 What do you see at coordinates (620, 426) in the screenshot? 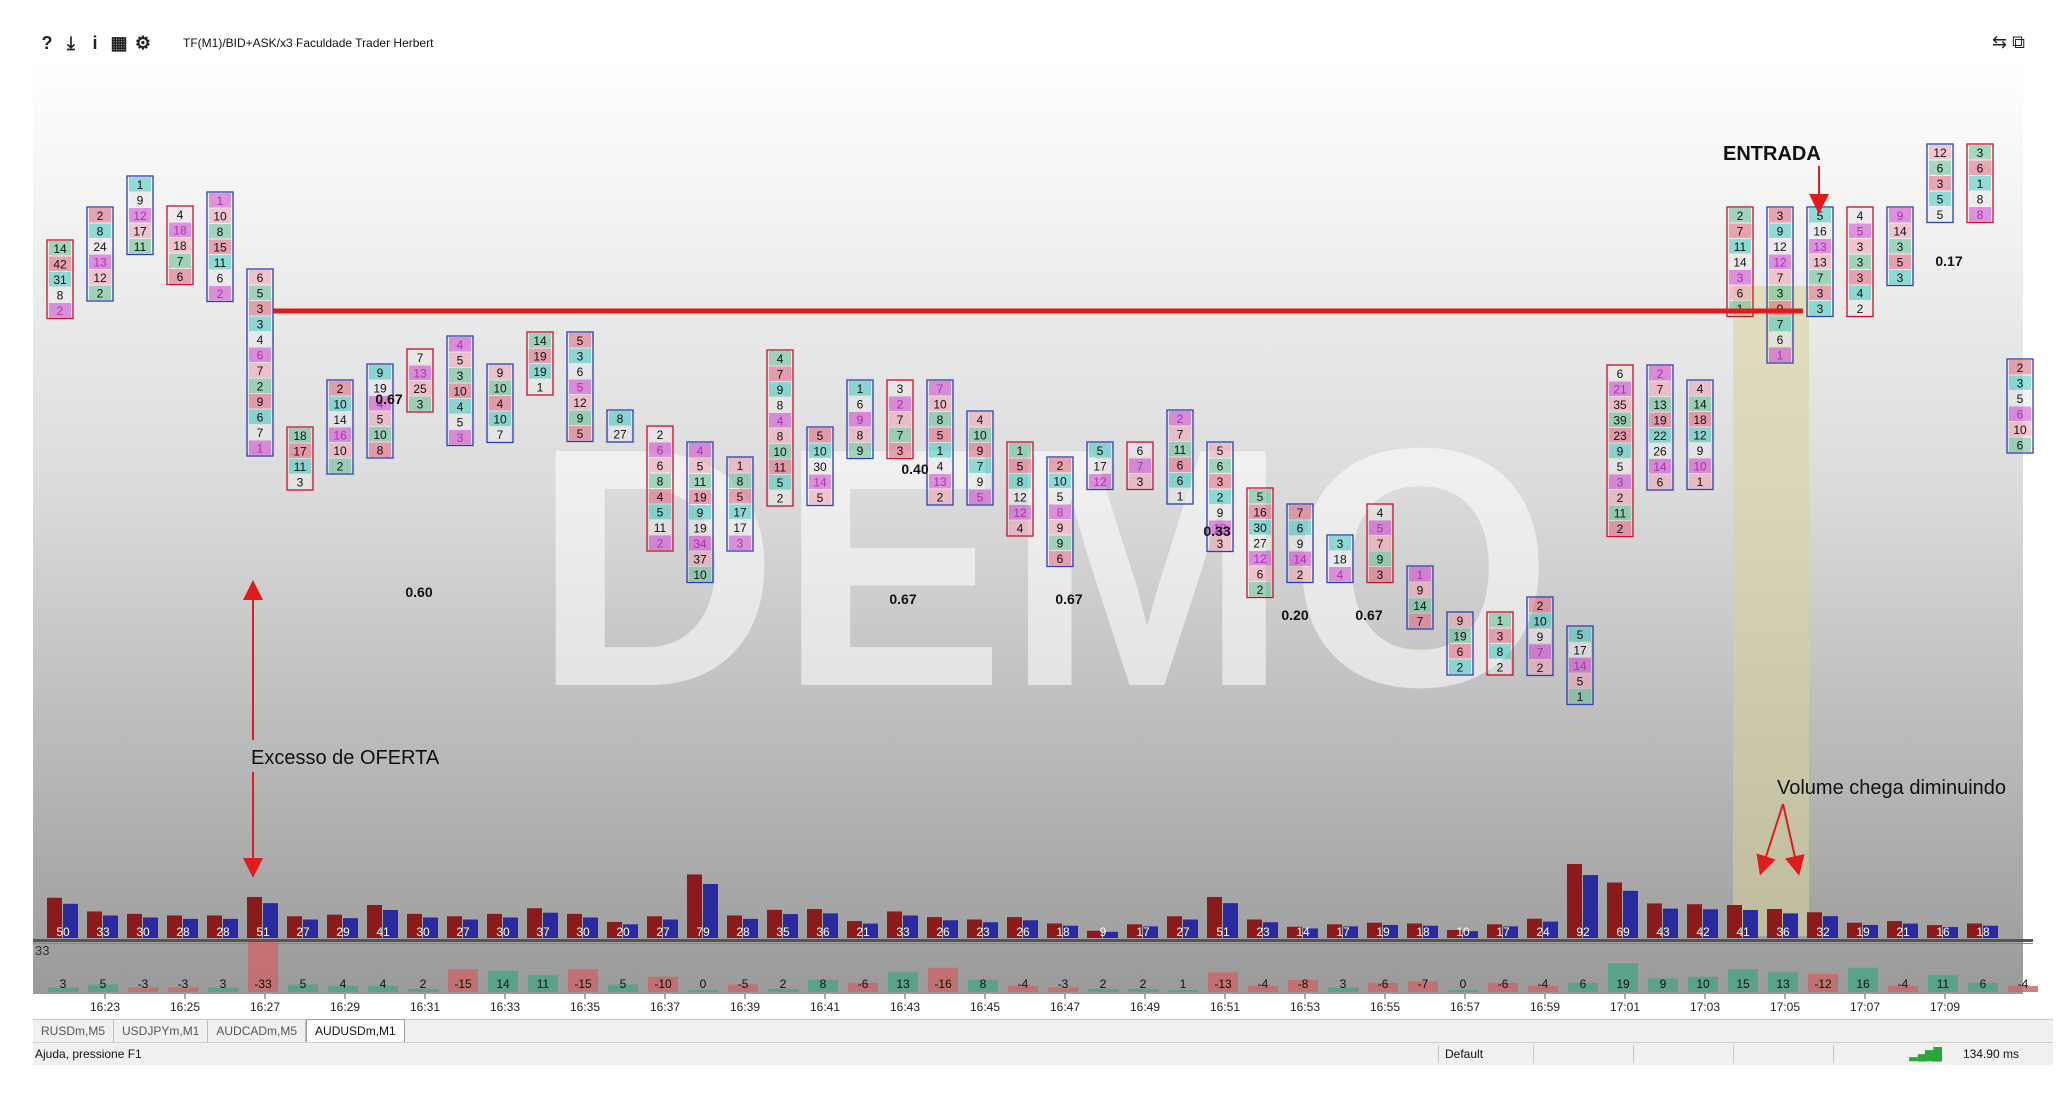
I see `footprint-candle: 827` at bounding box center [620, 426].